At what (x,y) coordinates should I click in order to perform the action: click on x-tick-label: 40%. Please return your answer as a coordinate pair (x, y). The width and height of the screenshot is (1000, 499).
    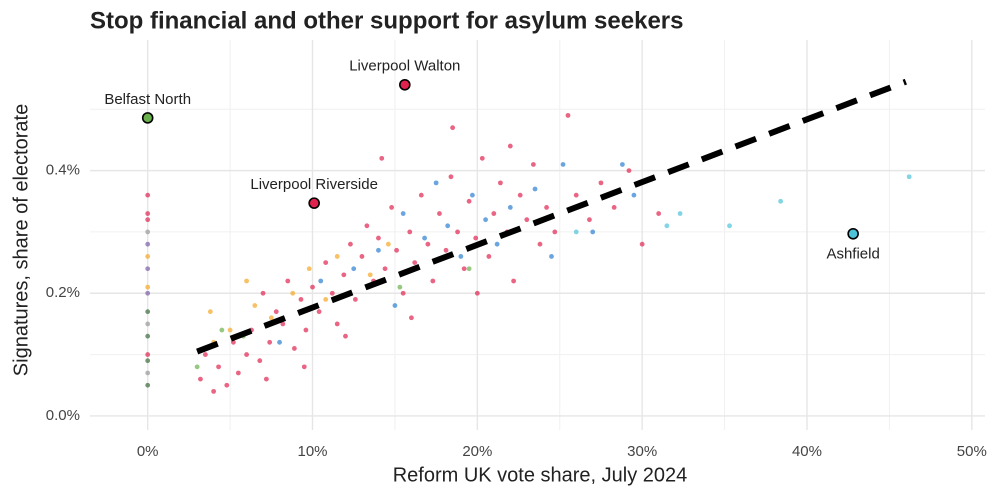
    Looking at the image, I should click on (807, 451).